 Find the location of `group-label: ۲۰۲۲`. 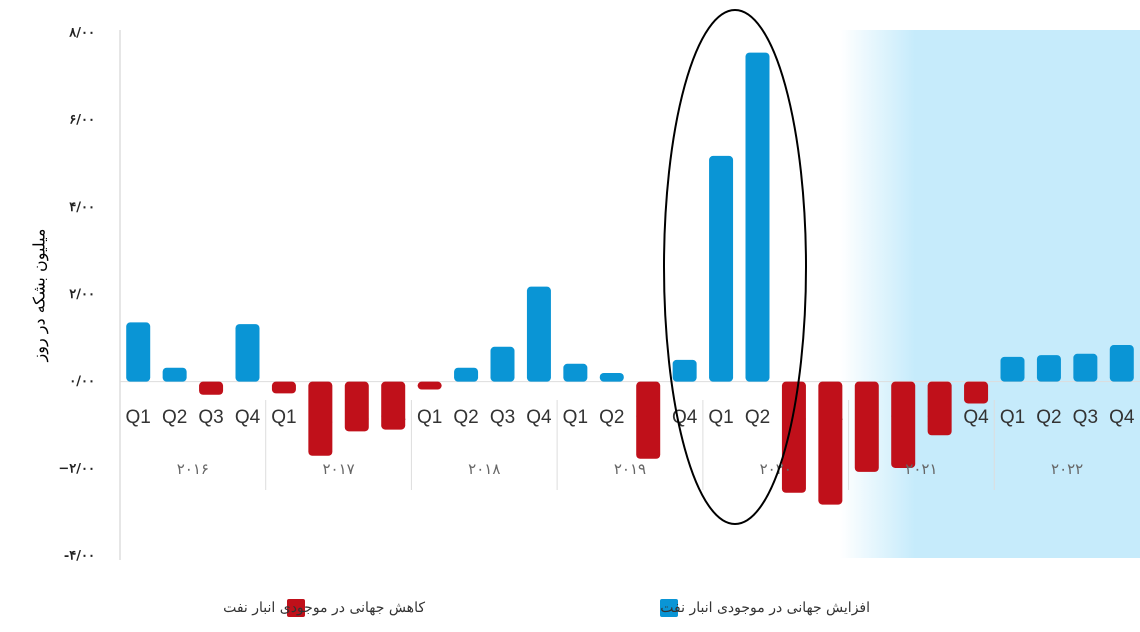

group-label: ۲۰۲۲ is located at coordinates (1067, 469).